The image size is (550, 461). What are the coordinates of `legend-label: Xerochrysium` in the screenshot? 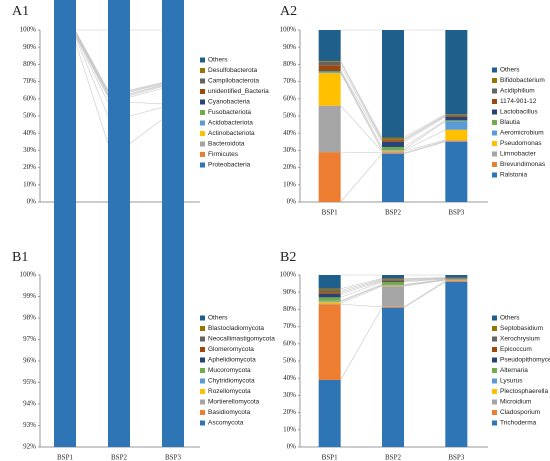 It's located at (520, 339).